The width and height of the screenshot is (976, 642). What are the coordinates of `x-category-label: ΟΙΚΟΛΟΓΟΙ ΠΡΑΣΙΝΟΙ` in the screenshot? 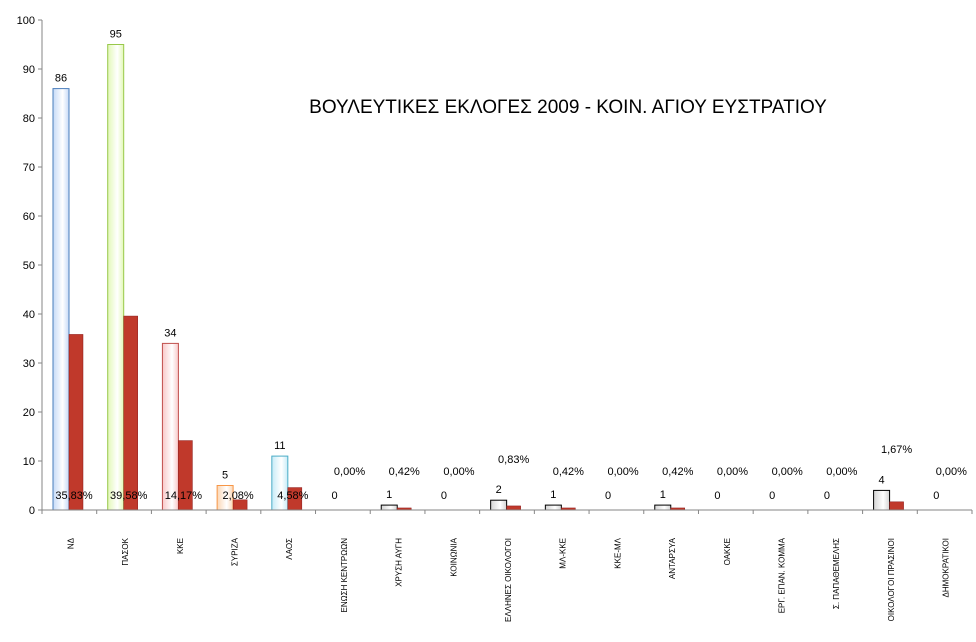 It's located at (891, 579).